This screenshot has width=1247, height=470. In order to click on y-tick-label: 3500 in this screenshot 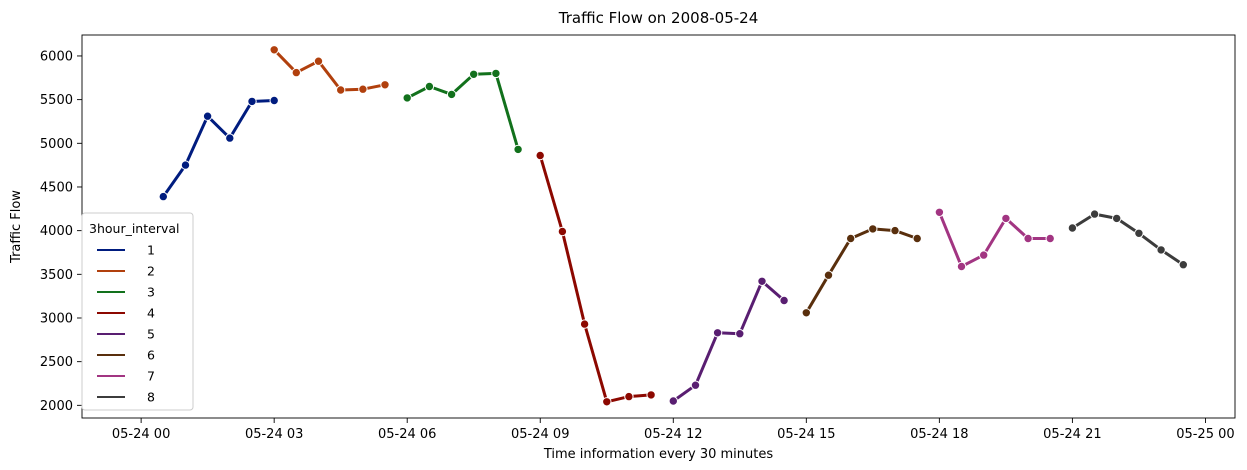, I will do `click(56, 275)`.